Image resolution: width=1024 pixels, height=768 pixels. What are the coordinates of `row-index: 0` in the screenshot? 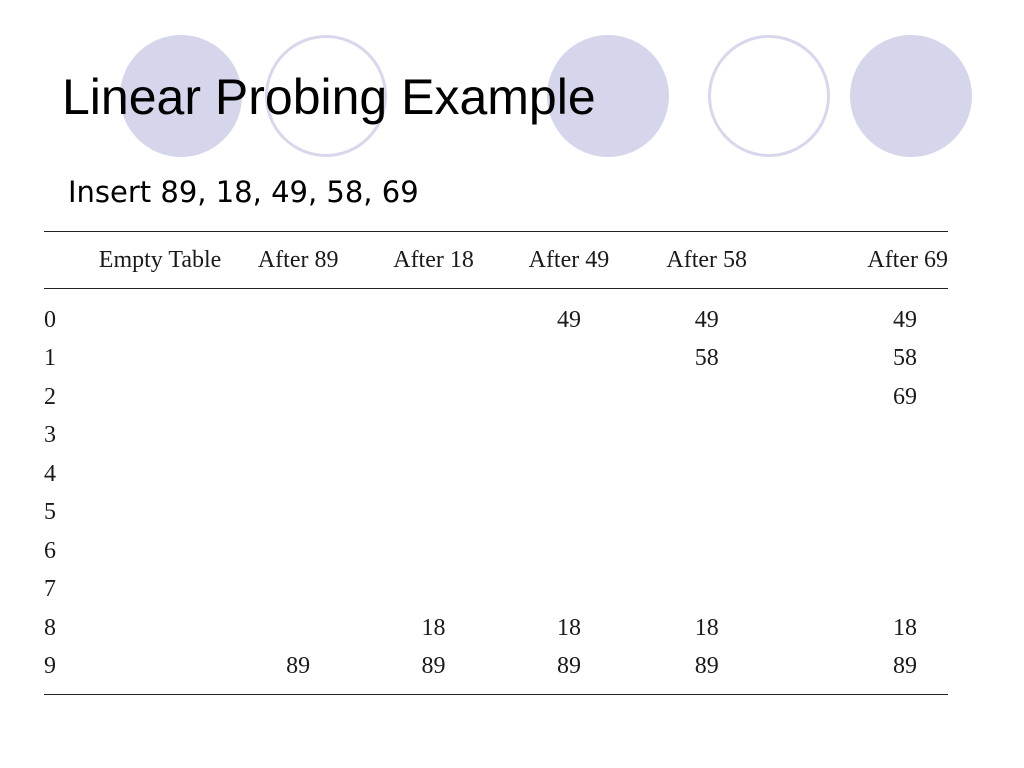 It's located at (50, 319).